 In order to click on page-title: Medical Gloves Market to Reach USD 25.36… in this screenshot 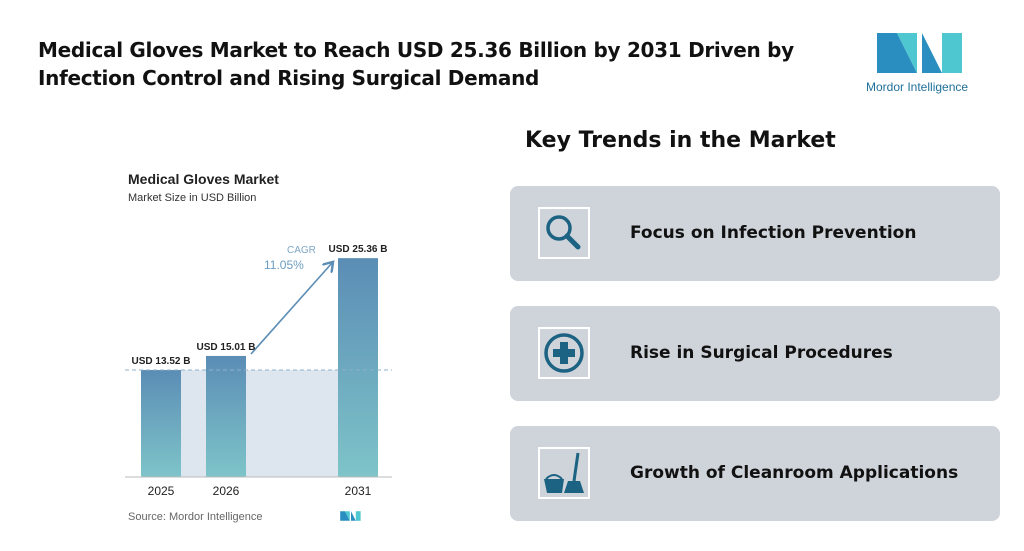, I will do `click(416, 64)`.